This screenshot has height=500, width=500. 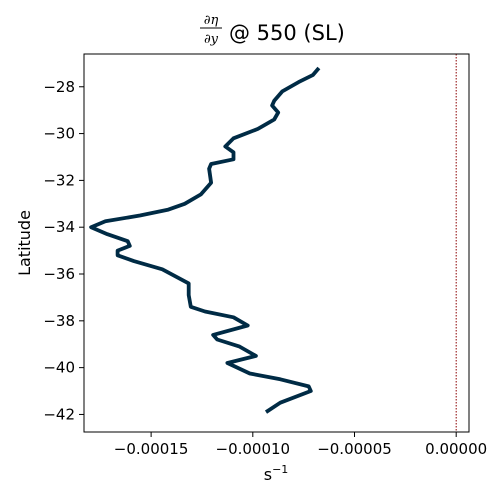 What do you see at coordinates (59, 274) in the screenshot?
I see `y-tick-label: −36` at bounding box center [59, 274].